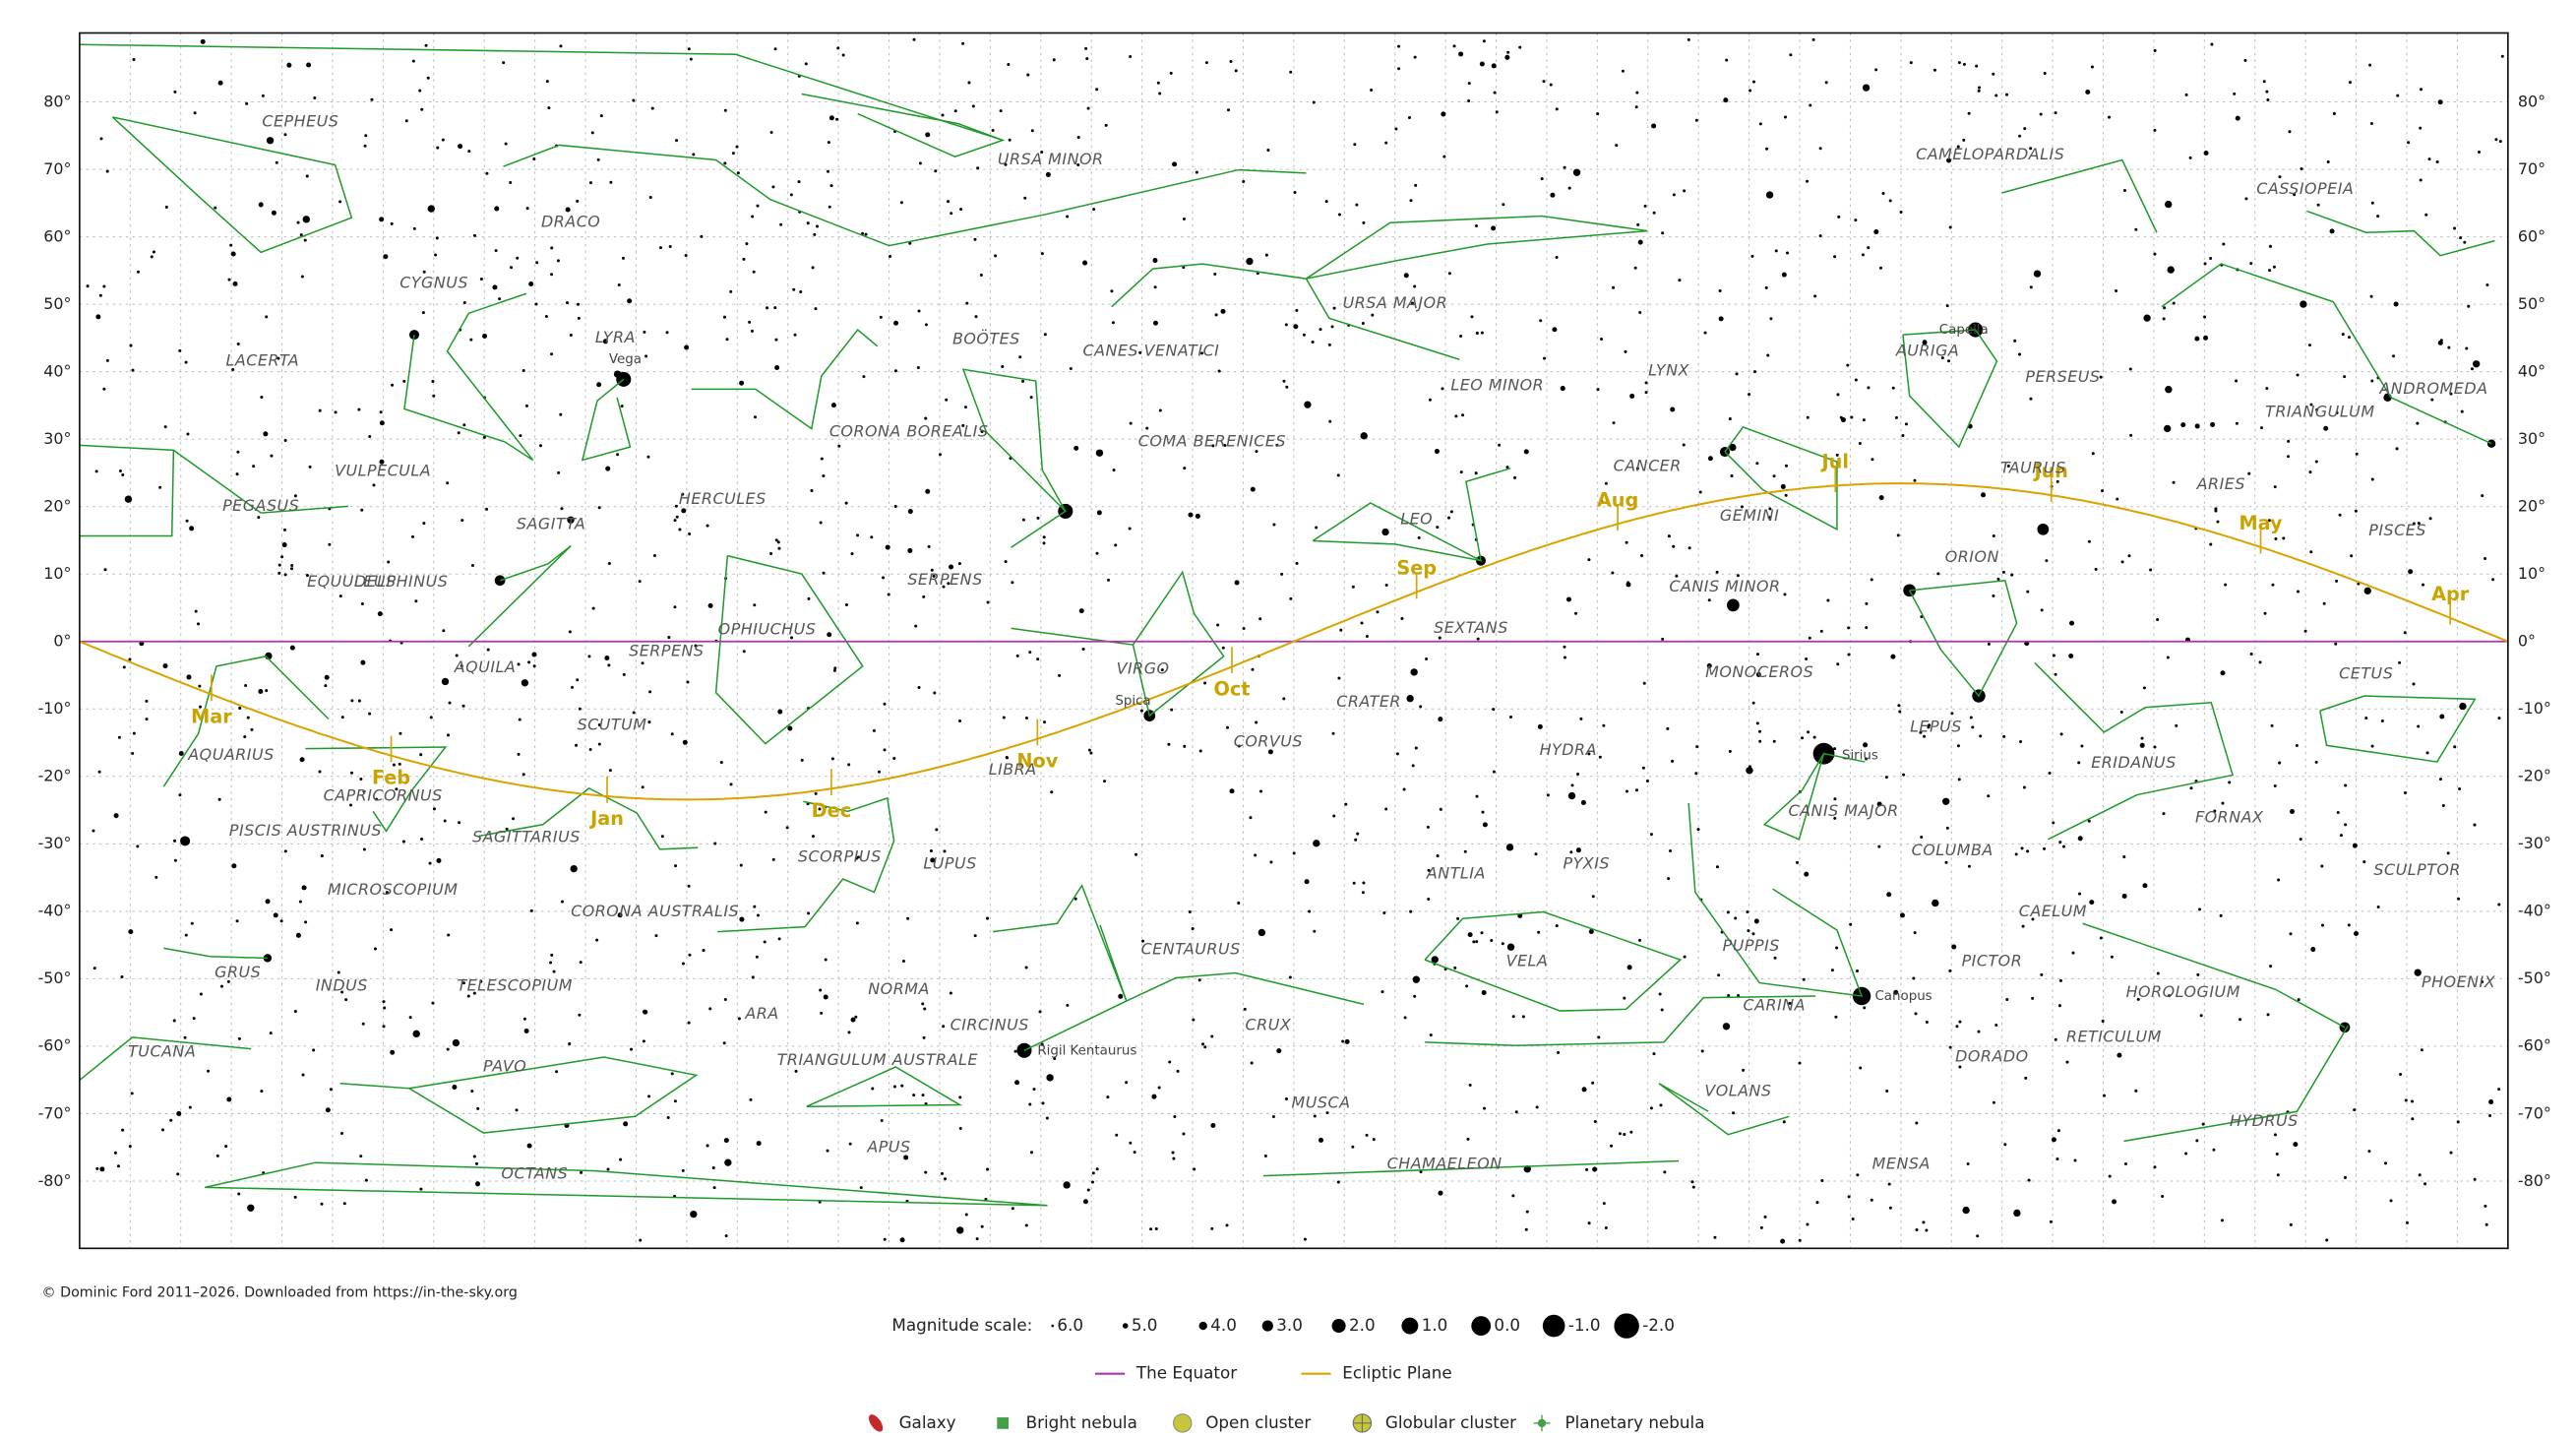  What do you see at coordinates (1268, 740) in the screenshot?
I see `constellation-label: CORVUS` at bounding box center [1268, 740].